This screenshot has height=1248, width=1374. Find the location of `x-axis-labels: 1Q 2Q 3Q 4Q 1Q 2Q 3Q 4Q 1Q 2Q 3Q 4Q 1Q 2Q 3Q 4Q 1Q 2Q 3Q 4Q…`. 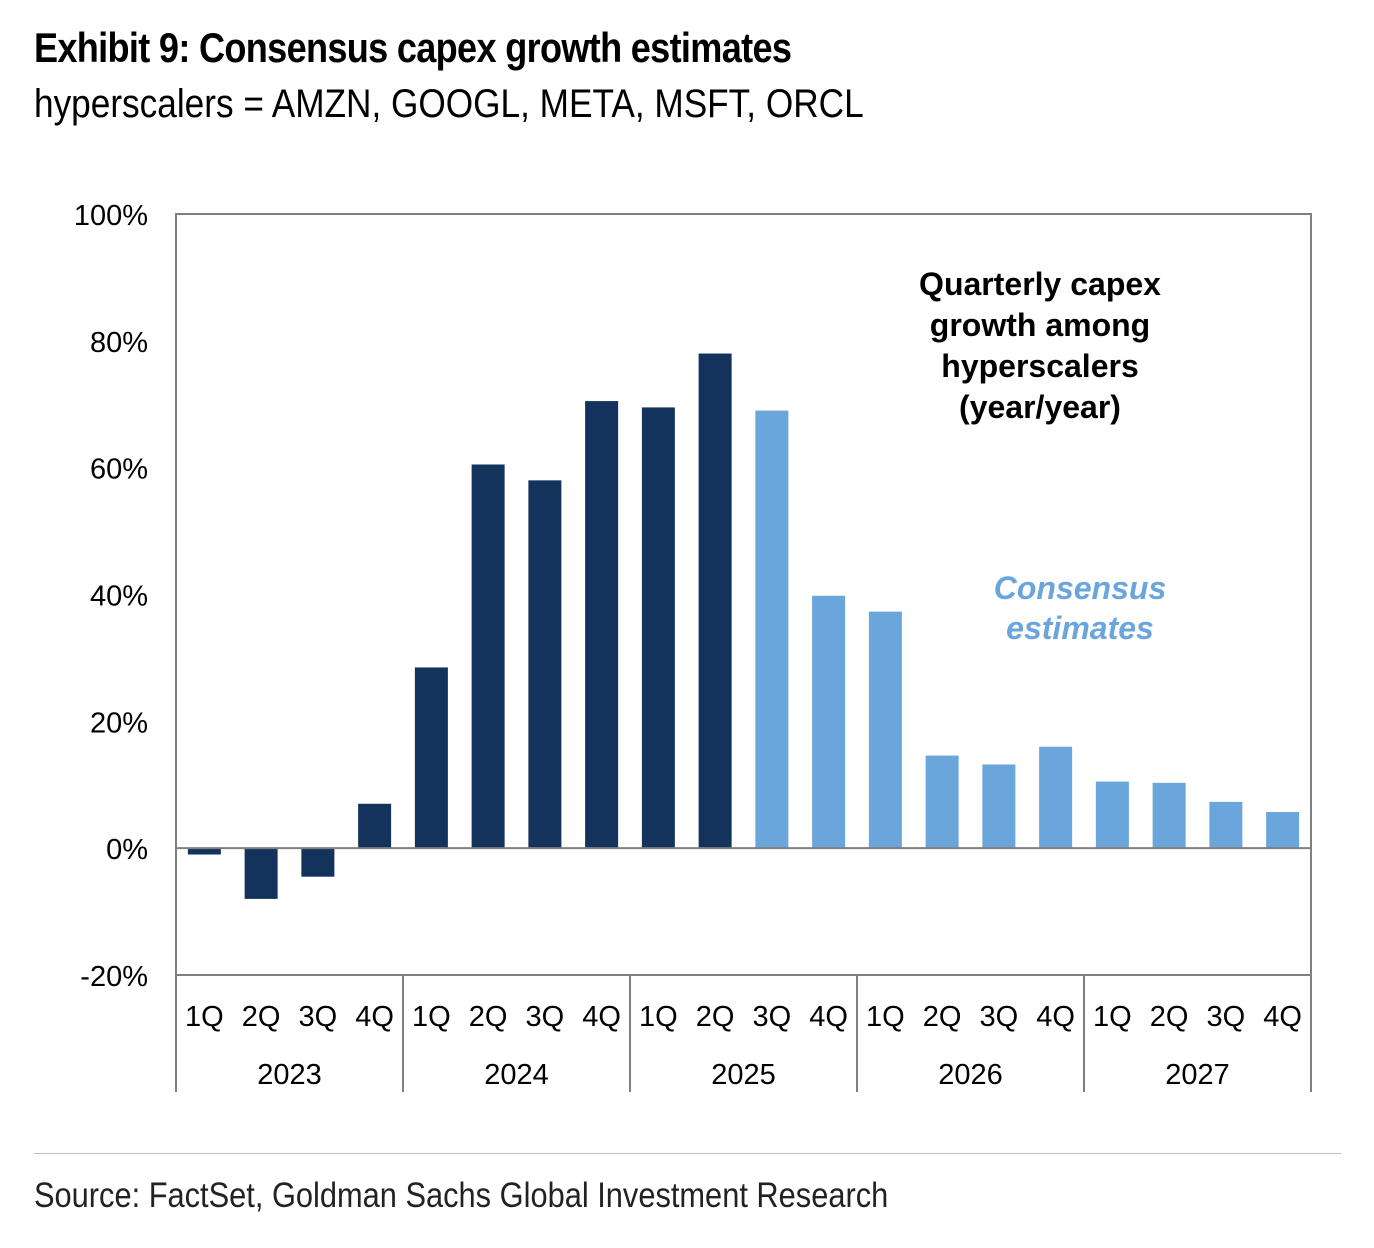

x-axis-labels: 1Q 2Q 3Q 4Q 1Q 2Q 3Q 4Q 1Q 2Q 3Q 4Q 1Q 2Q 3Q 4Q 1Q 2Q 3Q 4Q… is located at coordinates (743, 1046).